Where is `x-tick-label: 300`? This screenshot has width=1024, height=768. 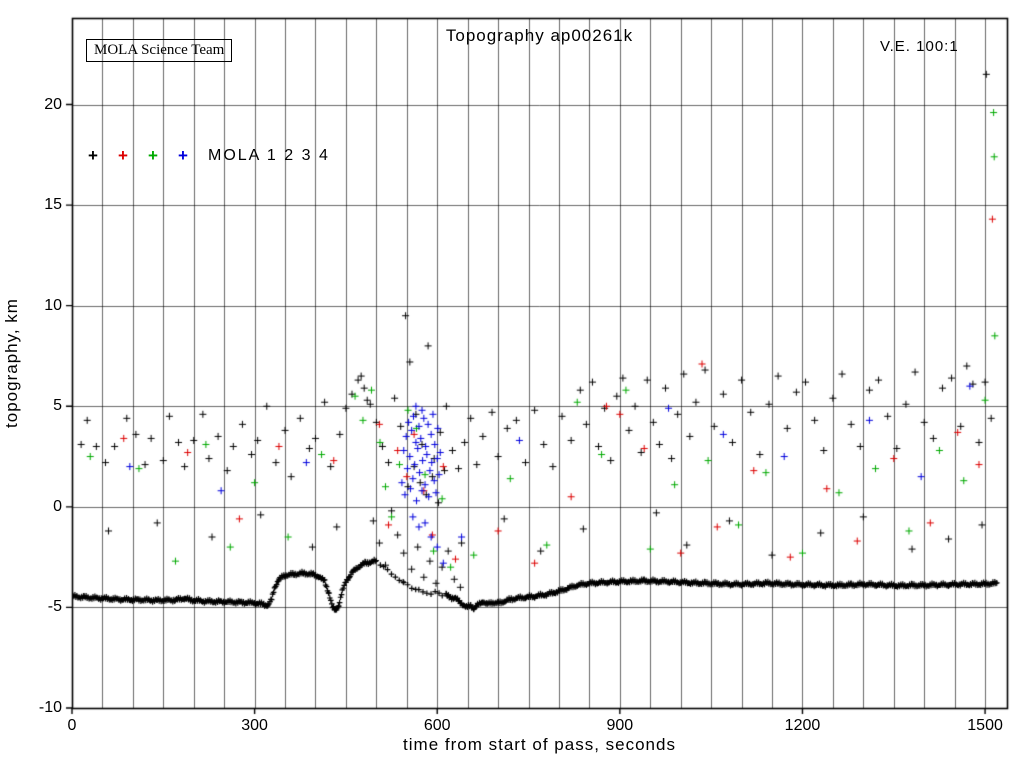 x-tick-label: 300 is located at coordinates (254, 725).